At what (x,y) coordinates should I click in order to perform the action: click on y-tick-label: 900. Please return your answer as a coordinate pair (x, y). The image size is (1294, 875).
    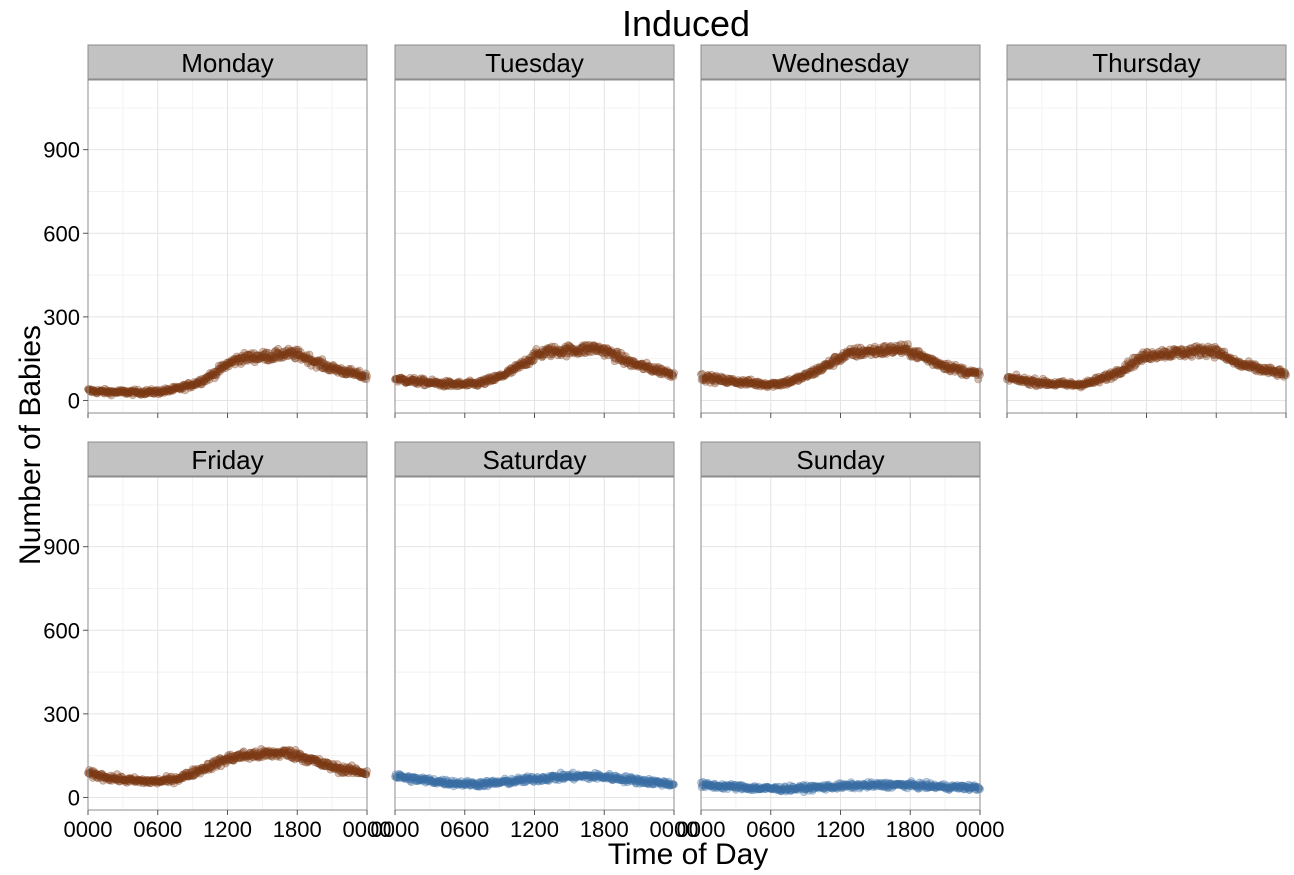
    Looking at the image, I should click on (61, 547).